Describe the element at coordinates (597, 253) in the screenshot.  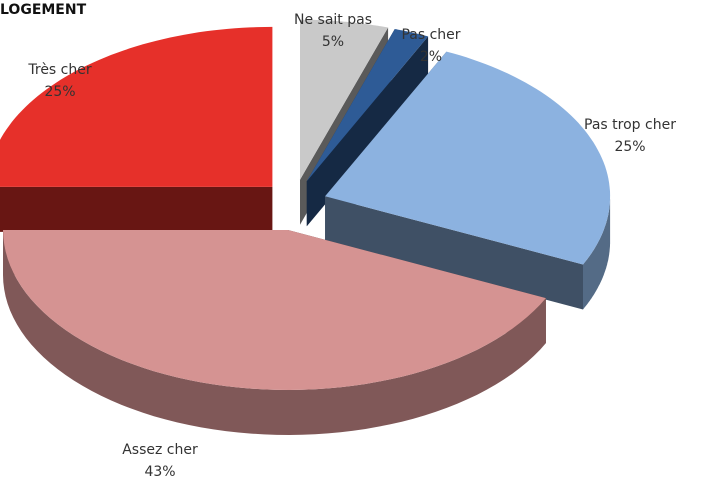
I see `slice-wall` at that location.